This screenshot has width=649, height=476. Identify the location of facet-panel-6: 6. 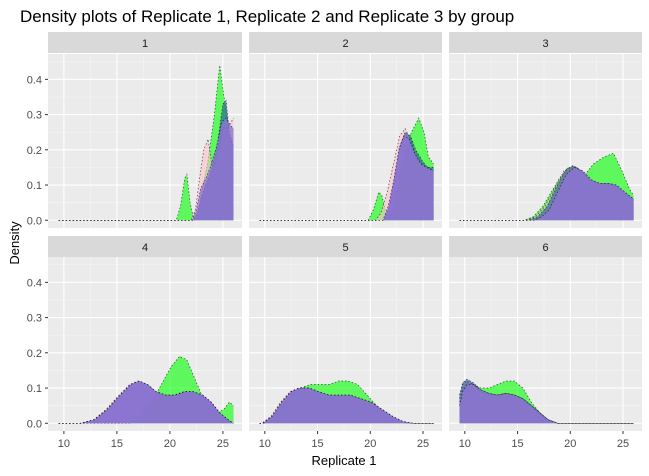
(545, 333).